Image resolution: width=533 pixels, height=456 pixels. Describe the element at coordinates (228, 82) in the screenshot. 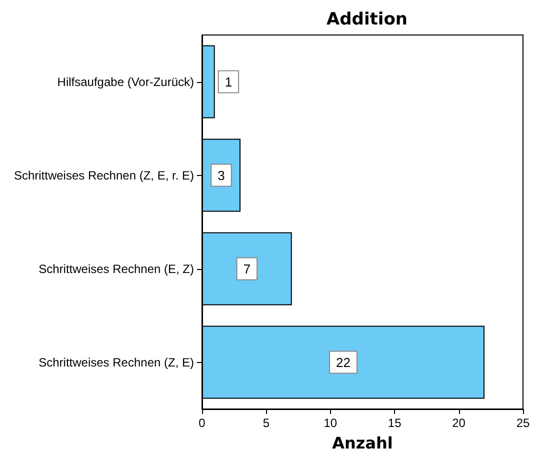

I see `data-label: 1` at that location.